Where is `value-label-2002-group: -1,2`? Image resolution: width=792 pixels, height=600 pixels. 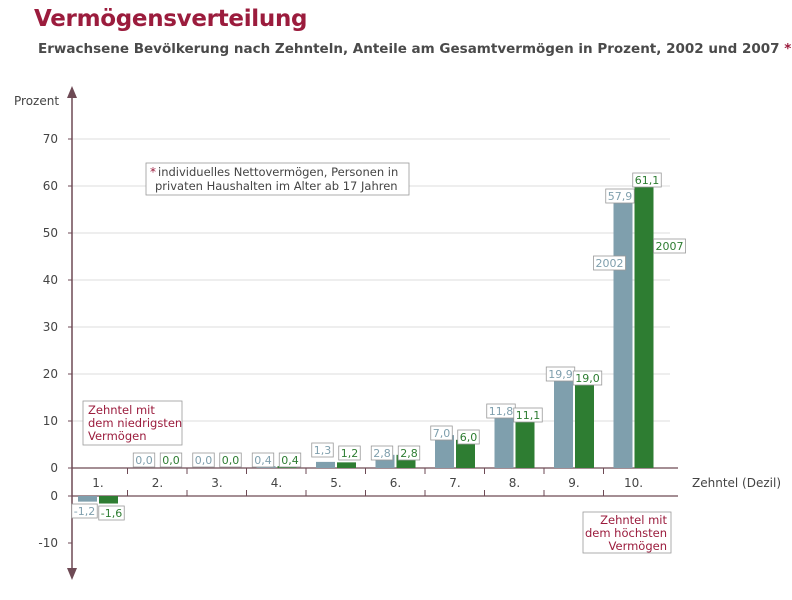
value-label-2002-group: -1,2 is located at coordinates (84, 511).